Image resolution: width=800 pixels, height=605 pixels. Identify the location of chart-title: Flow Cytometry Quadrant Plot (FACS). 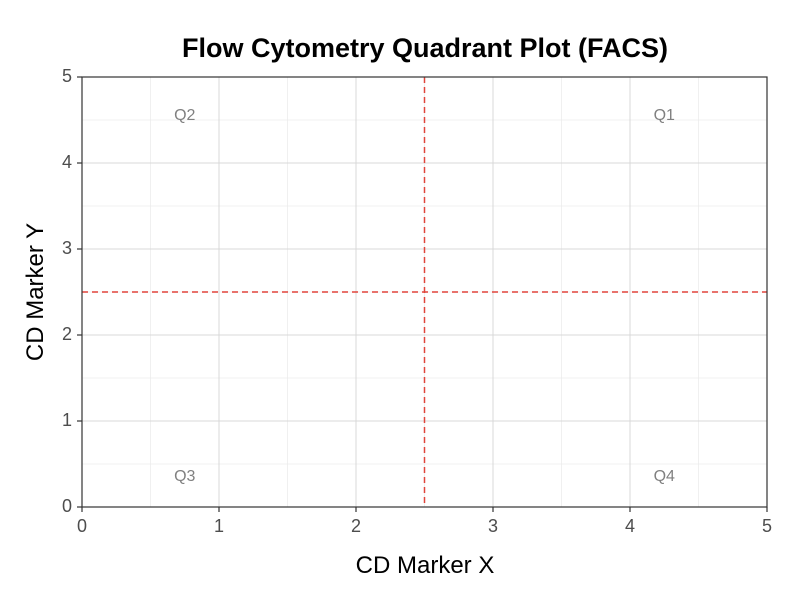
(425, 48).